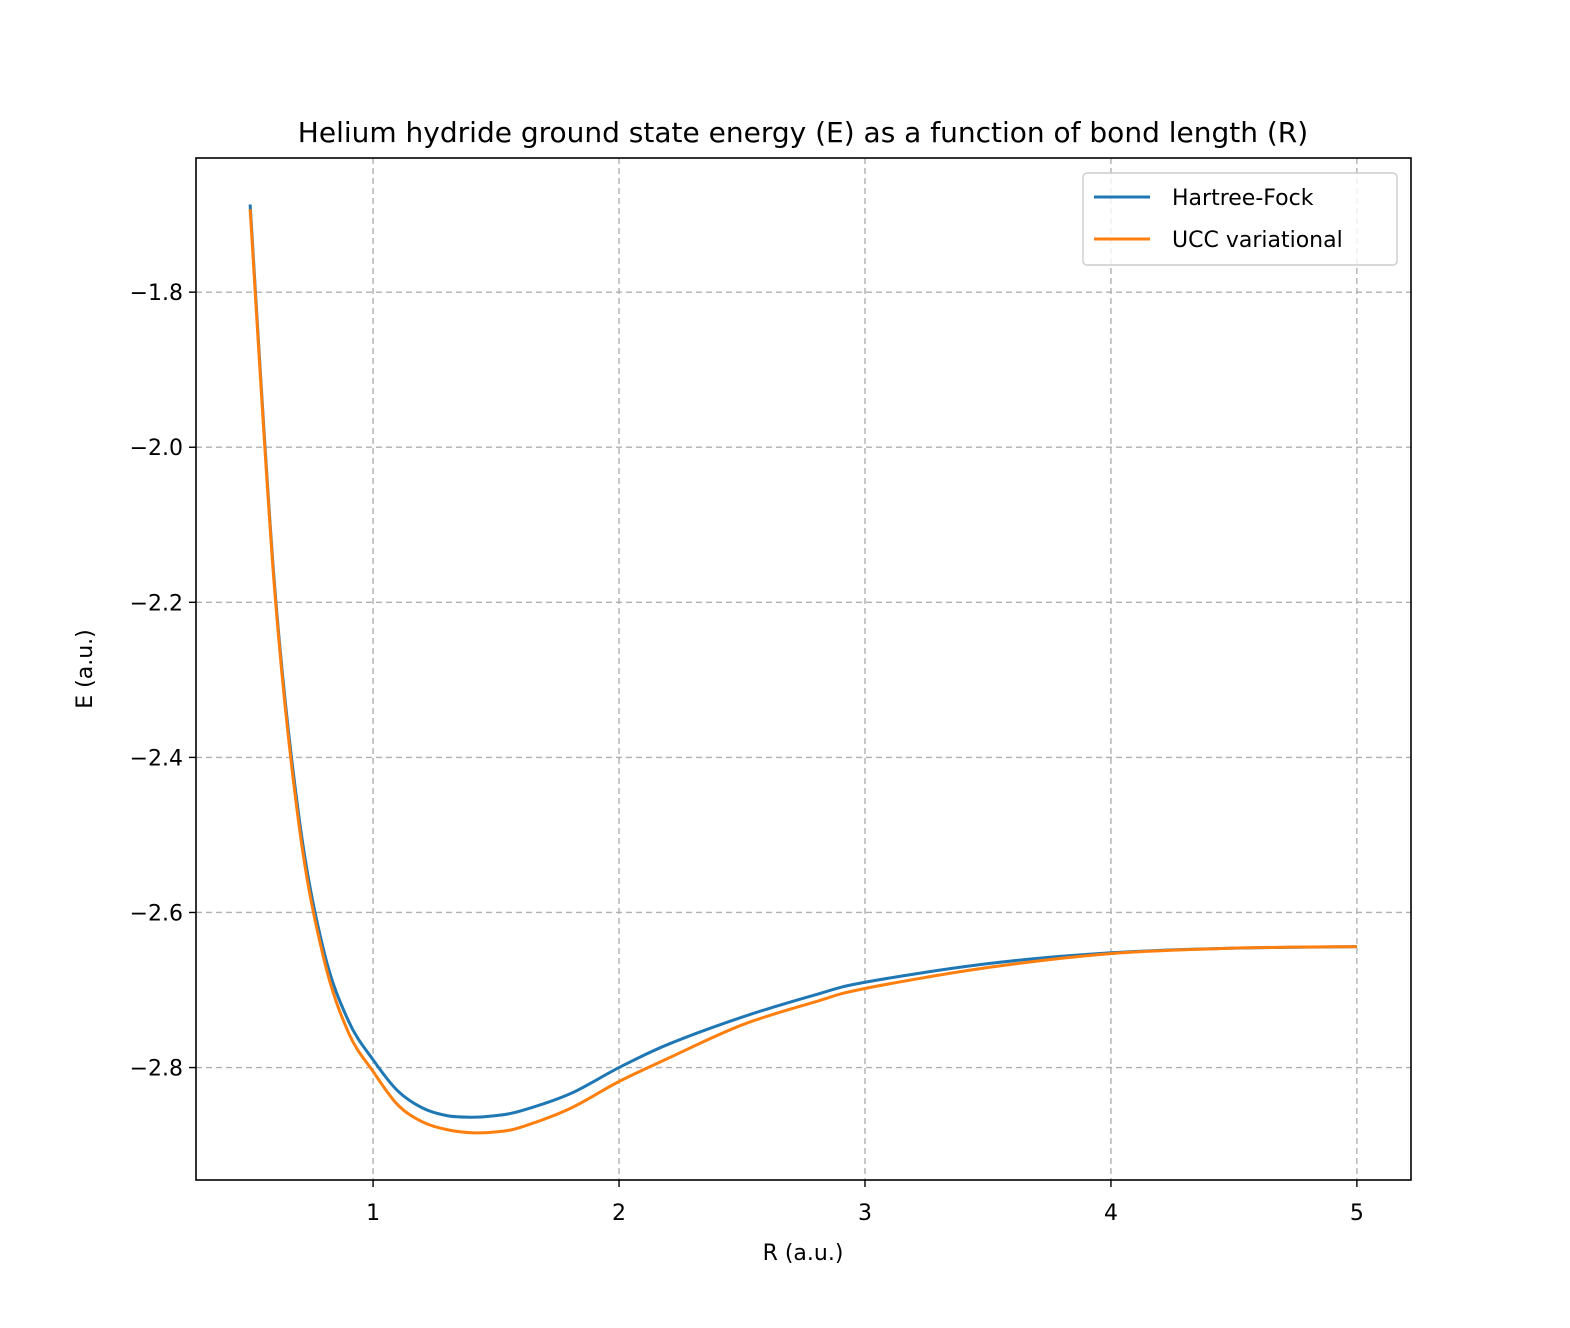 This screenshot has width=1570, height=1328. What do you see at coordinates (156, 448) in the screenshot?
I see `y-tick-label: −2.0` at bounding box center [156, 448].